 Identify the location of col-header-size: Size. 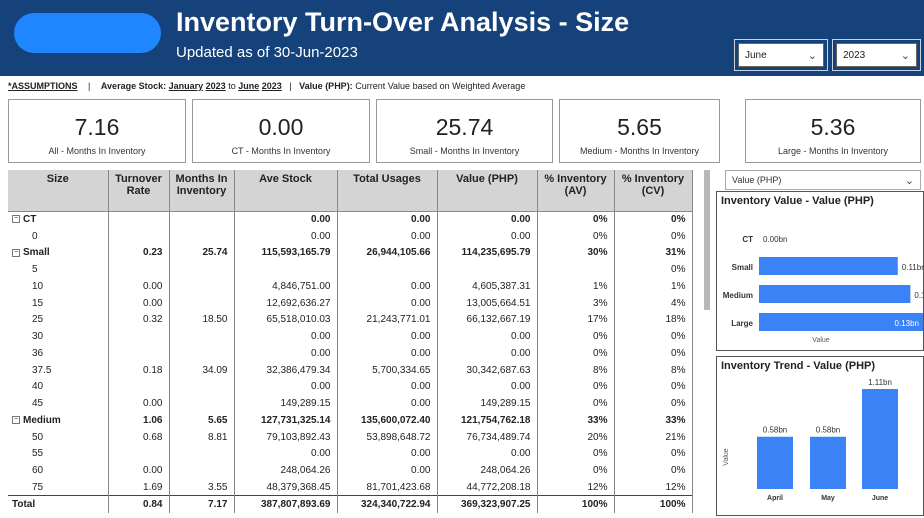
(58, 191).